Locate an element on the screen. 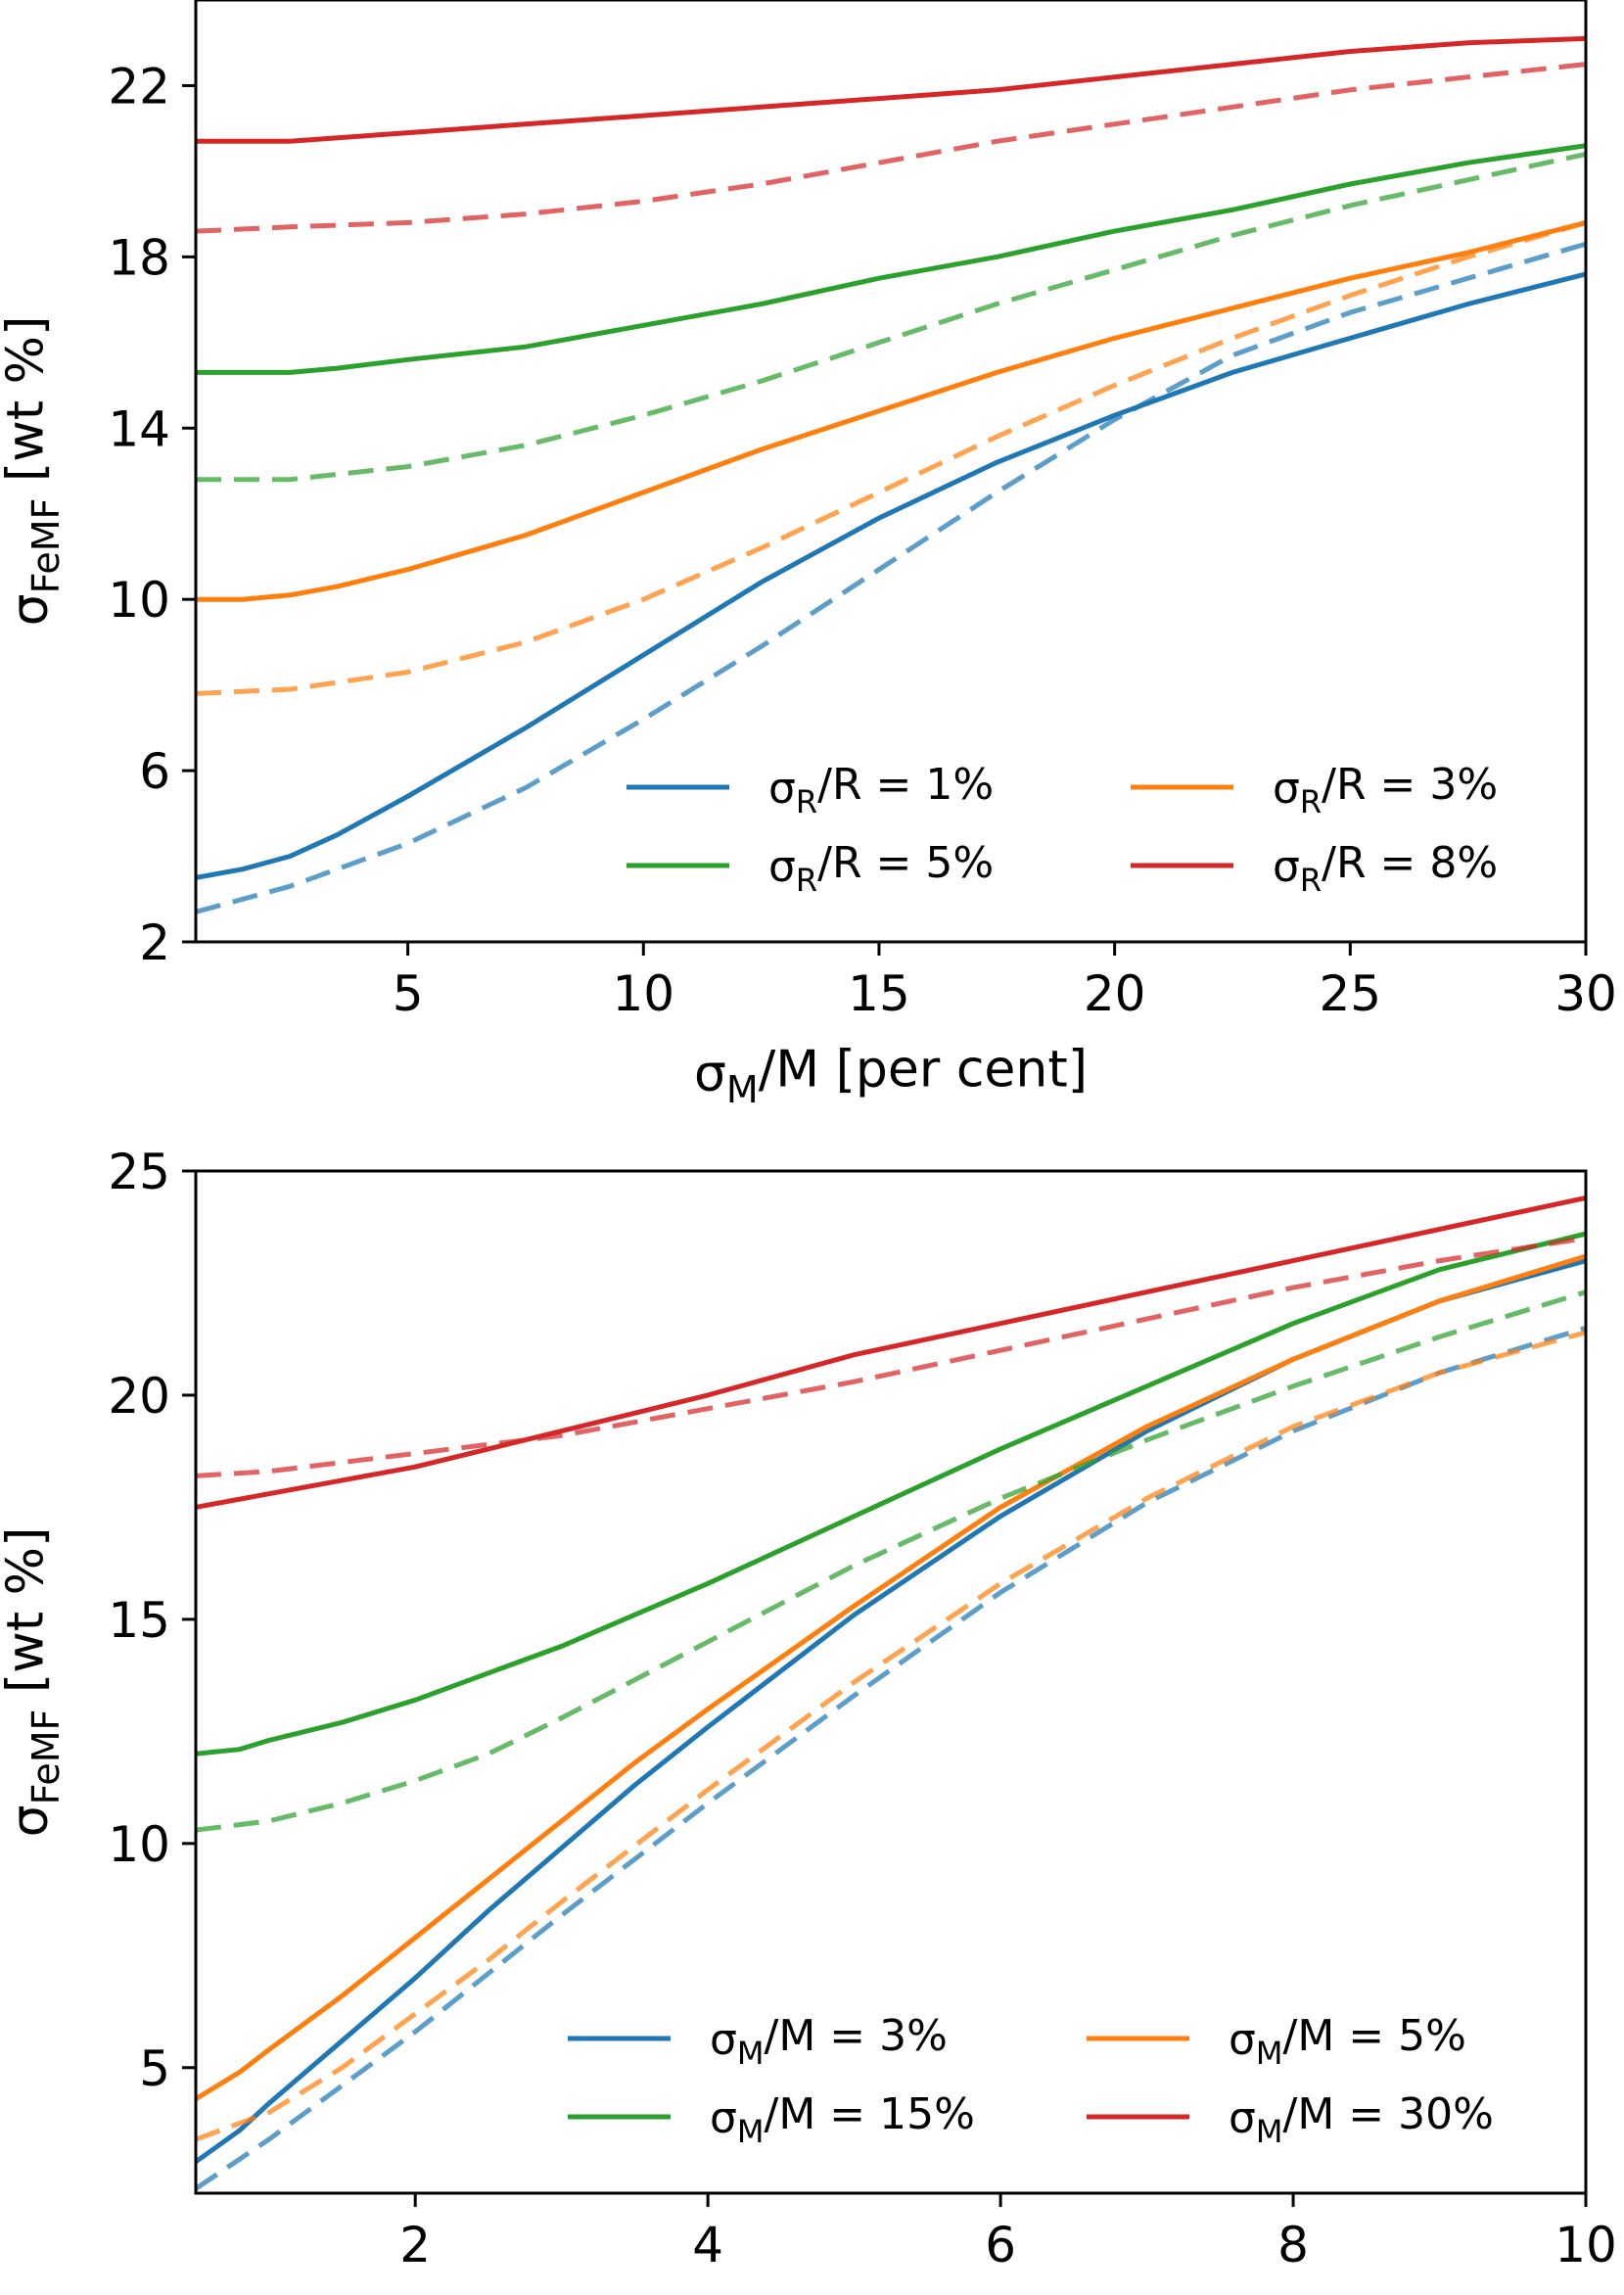  x-tick-label: 8 is located at coordinates (1293, 2245).